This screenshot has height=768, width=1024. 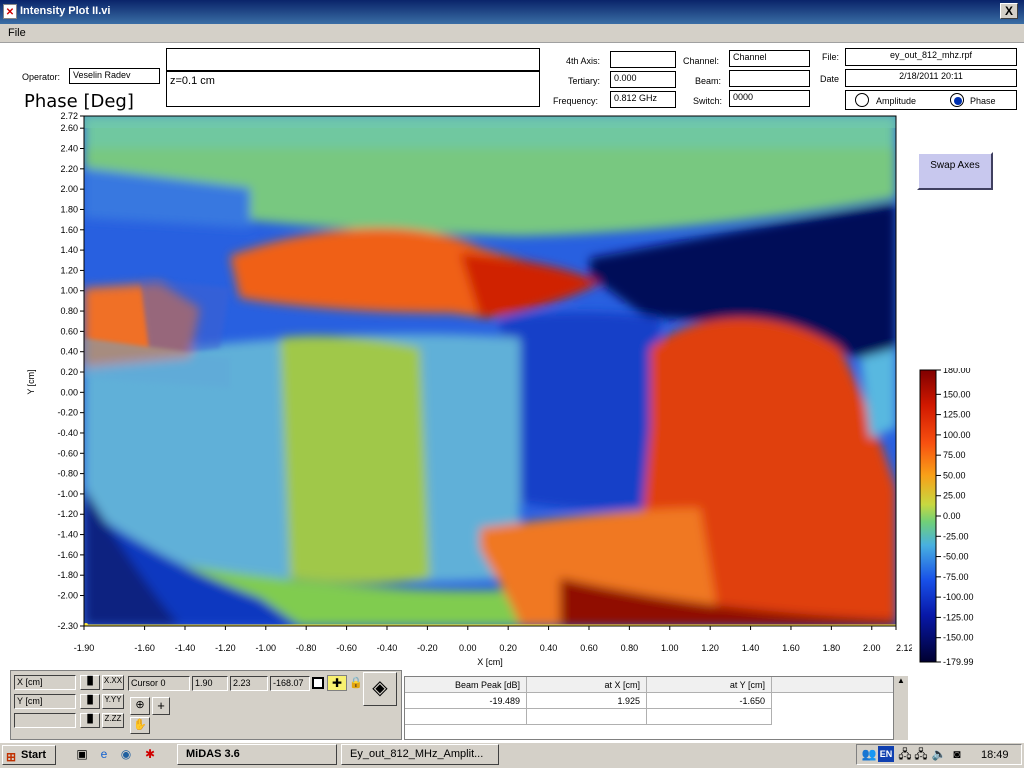 I want to click on y-format-button: Y.YY, so click(x=113, y=701).